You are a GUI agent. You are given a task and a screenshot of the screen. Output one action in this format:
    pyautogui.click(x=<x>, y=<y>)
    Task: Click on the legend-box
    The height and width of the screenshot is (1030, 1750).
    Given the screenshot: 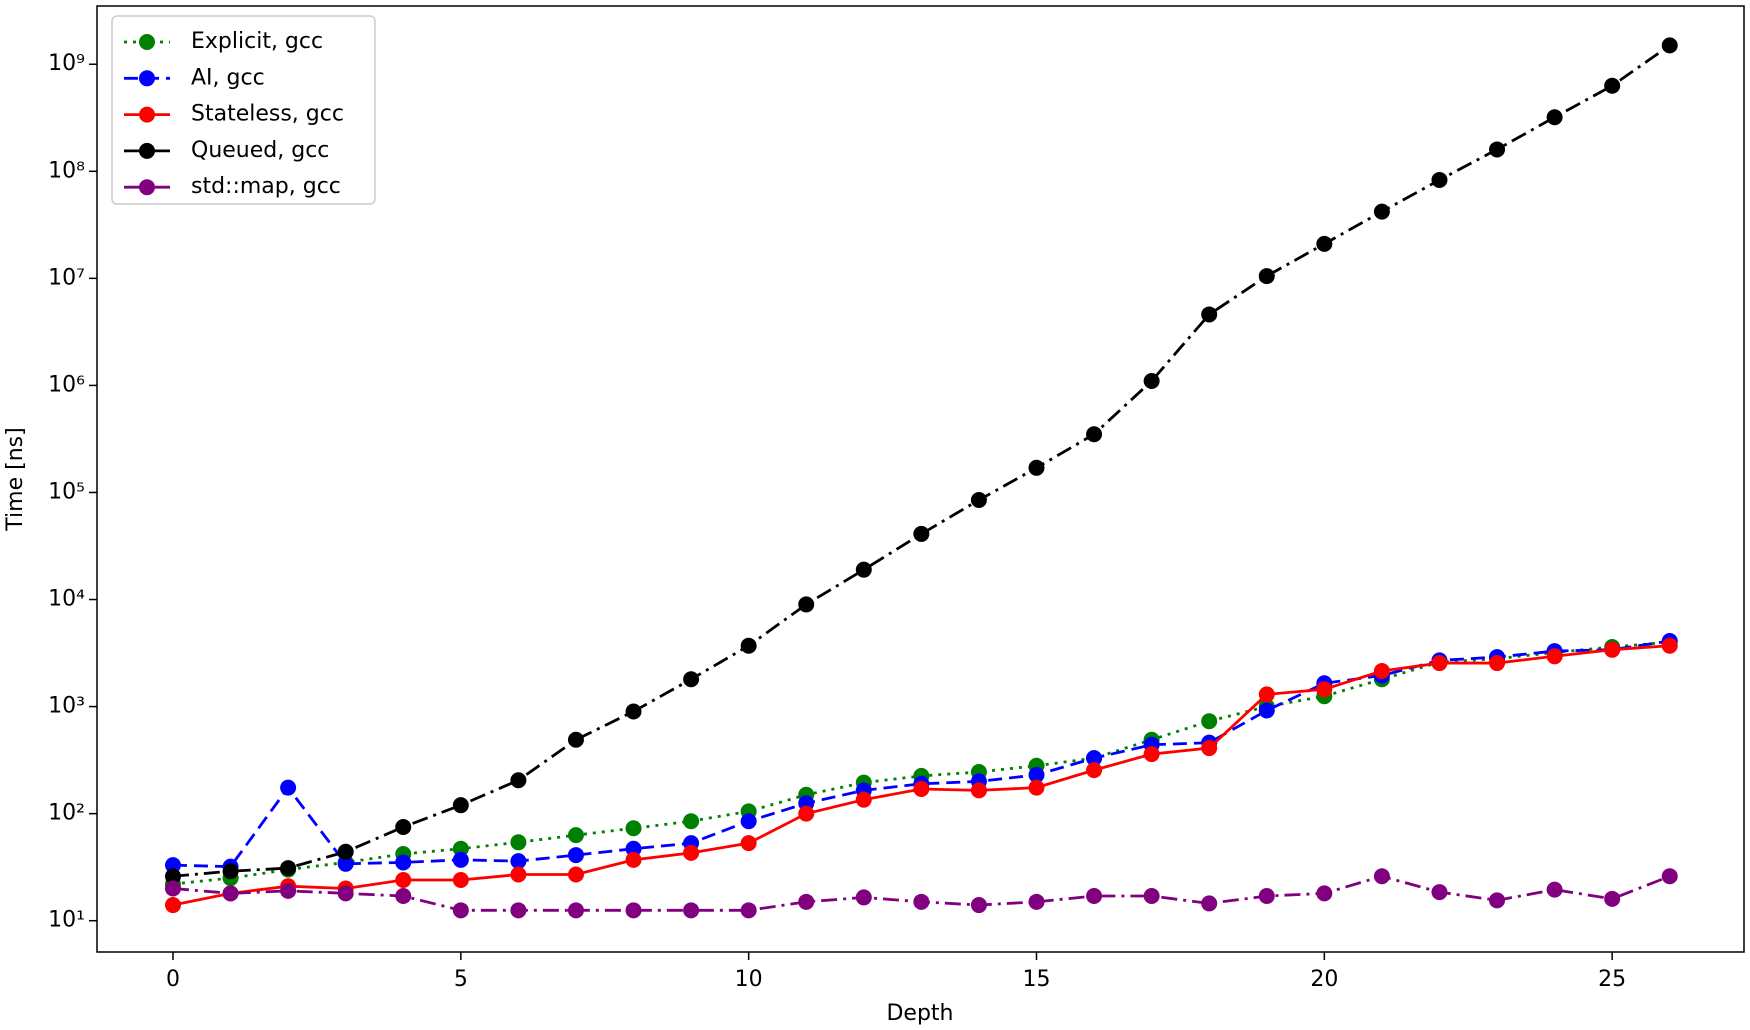 What is the action you would take?
    pyautogui.click(x=243, y=110)
    